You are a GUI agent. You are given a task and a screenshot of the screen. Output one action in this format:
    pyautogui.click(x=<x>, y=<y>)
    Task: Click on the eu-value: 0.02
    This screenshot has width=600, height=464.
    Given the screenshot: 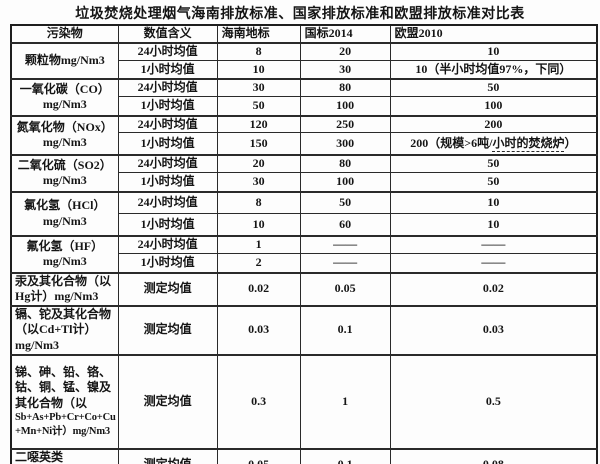 What is the action you would take?
    pyautogui.click(x=493, y=289)
    